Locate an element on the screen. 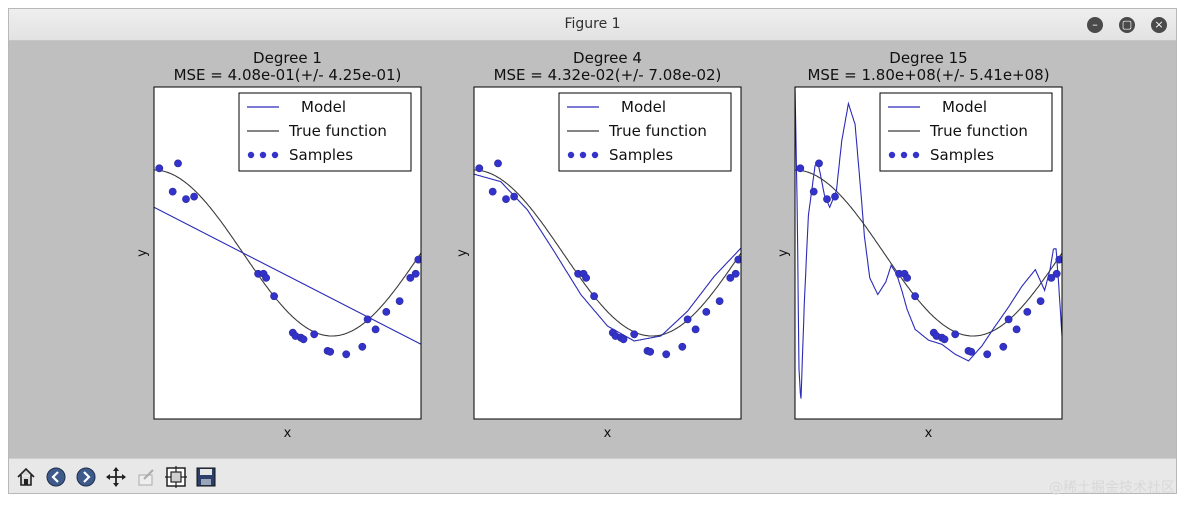  maximize-button: ▢ is located at coordinates (1127, 25).